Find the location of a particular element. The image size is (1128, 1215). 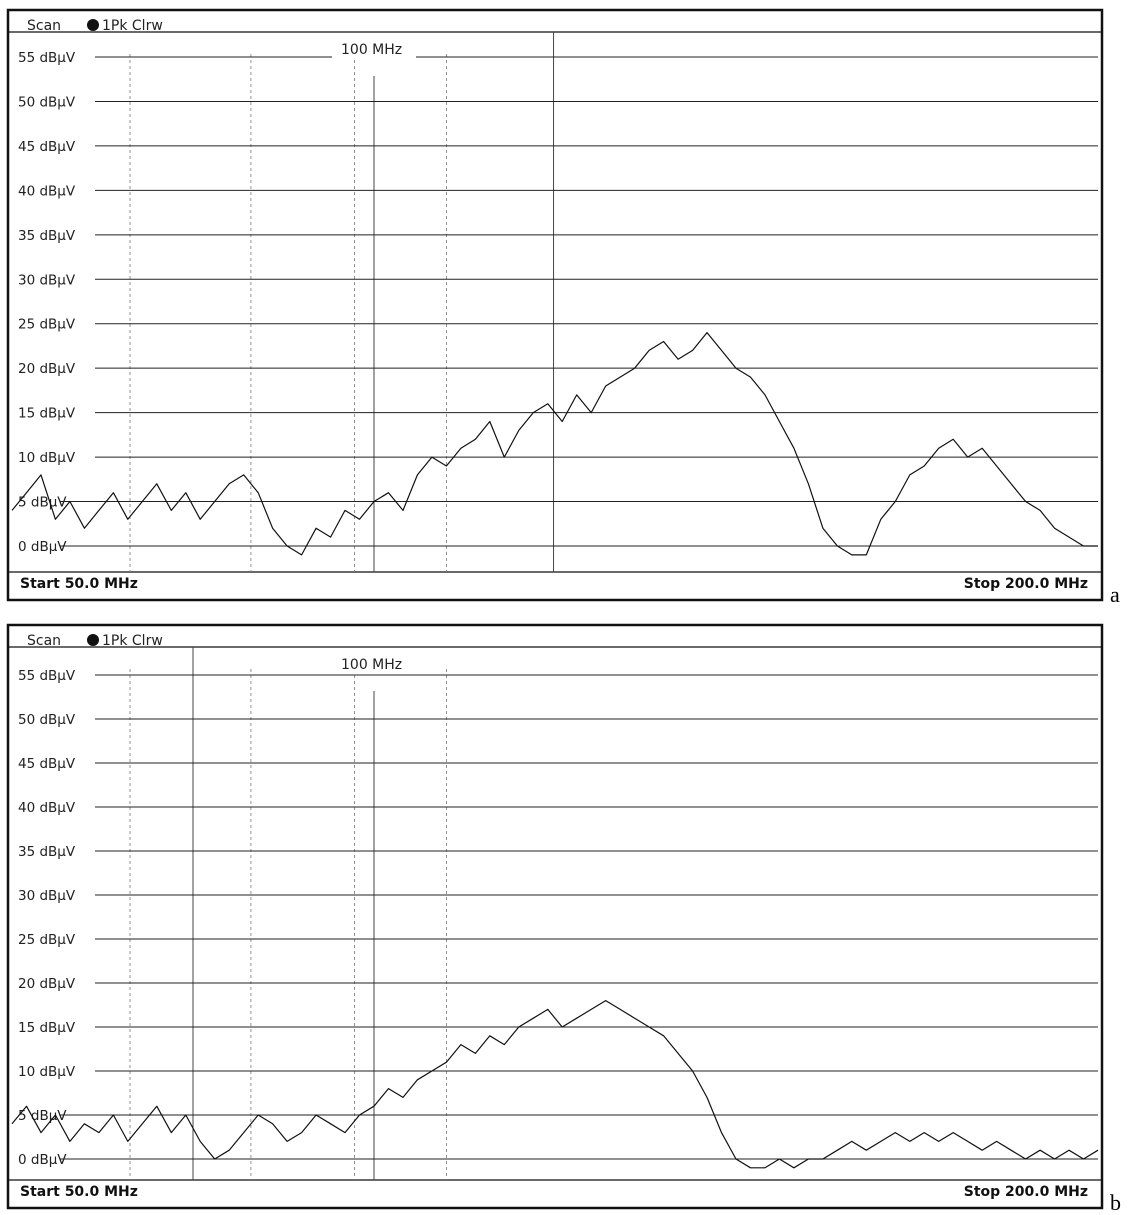

panel-label: a is located at coordinates (1115, 594).